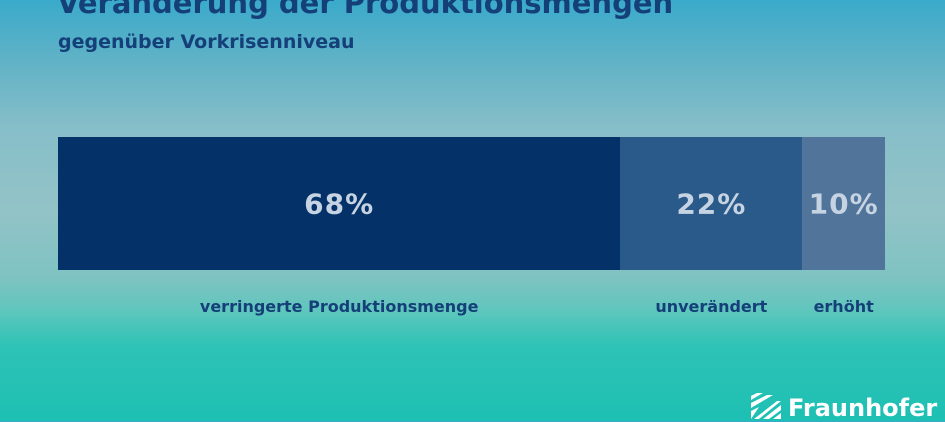  I want to click on chart-title: Veränderung der Produktionsmengen, so click(365, 10).